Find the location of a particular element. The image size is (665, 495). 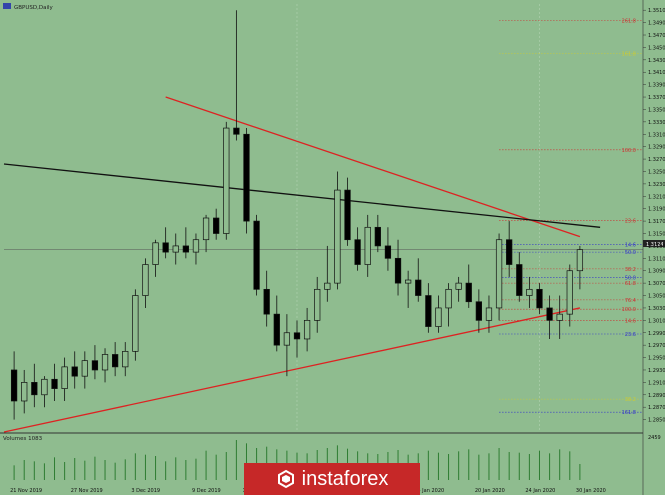

price-tick-label: 1.2950 is located at coordinates (656, 359).